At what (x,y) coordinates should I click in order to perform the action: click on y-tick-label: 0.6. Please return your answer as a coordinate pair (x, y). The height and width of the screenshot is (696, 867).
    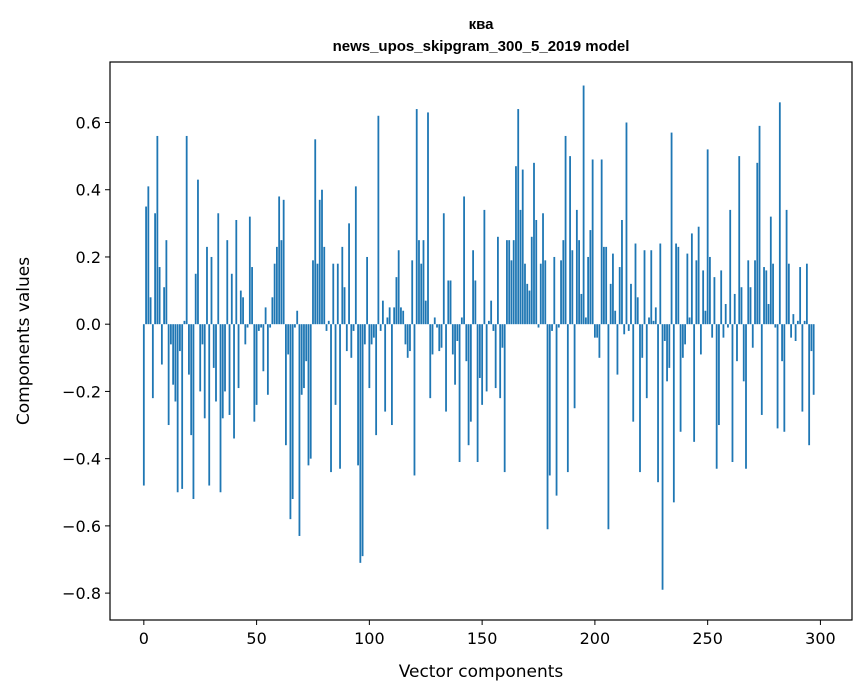
    Looking at the image, I should click on (88, 123).